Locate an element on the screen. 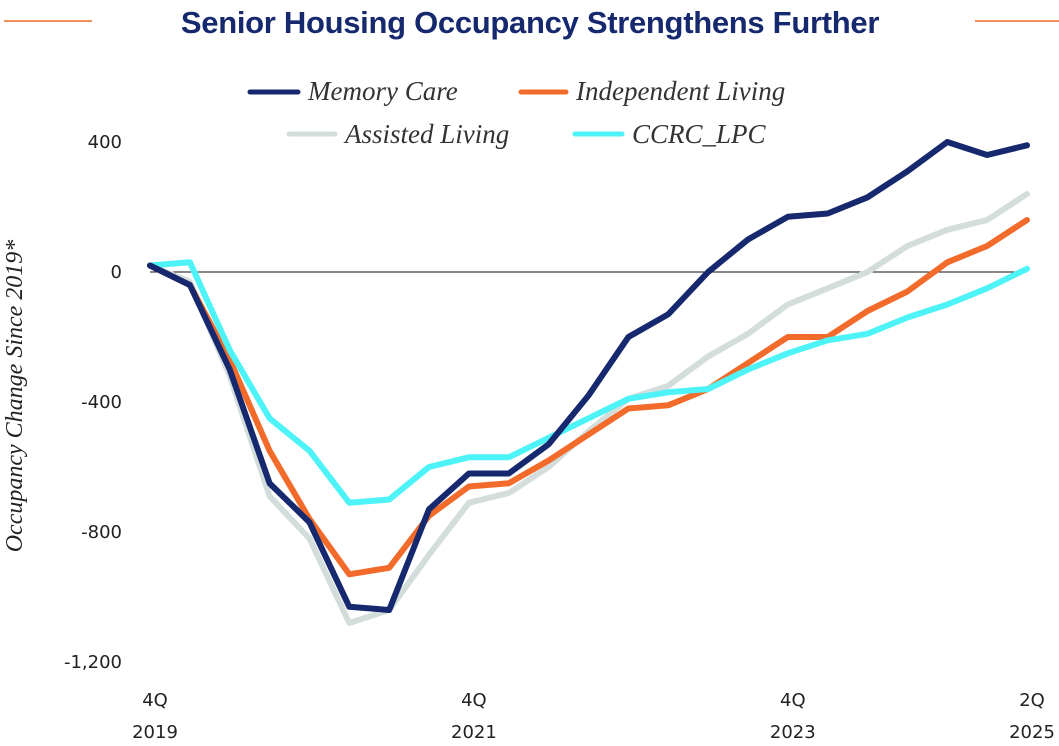 This screenshot has width=1059, height=746. x-tick-label: 2Q is located at coordinates (1032, 700).